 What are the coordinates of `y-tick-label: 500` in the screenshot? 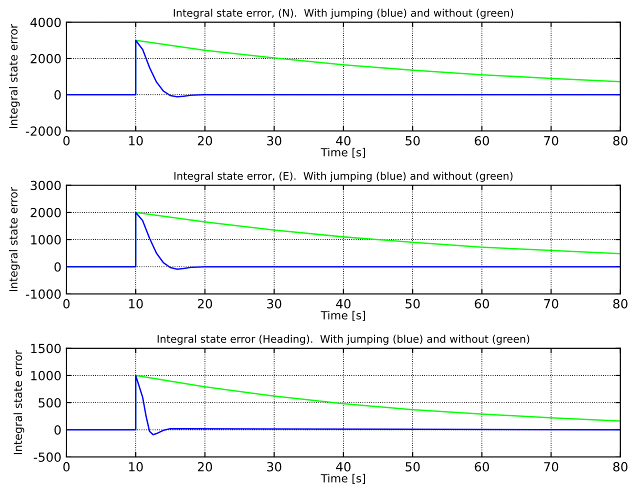 It's located at (49, 403).